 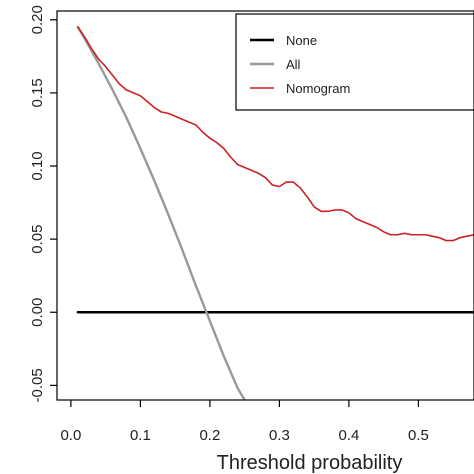 I want to click on x-tick-label: 0.5, so click(x=418, y=435).